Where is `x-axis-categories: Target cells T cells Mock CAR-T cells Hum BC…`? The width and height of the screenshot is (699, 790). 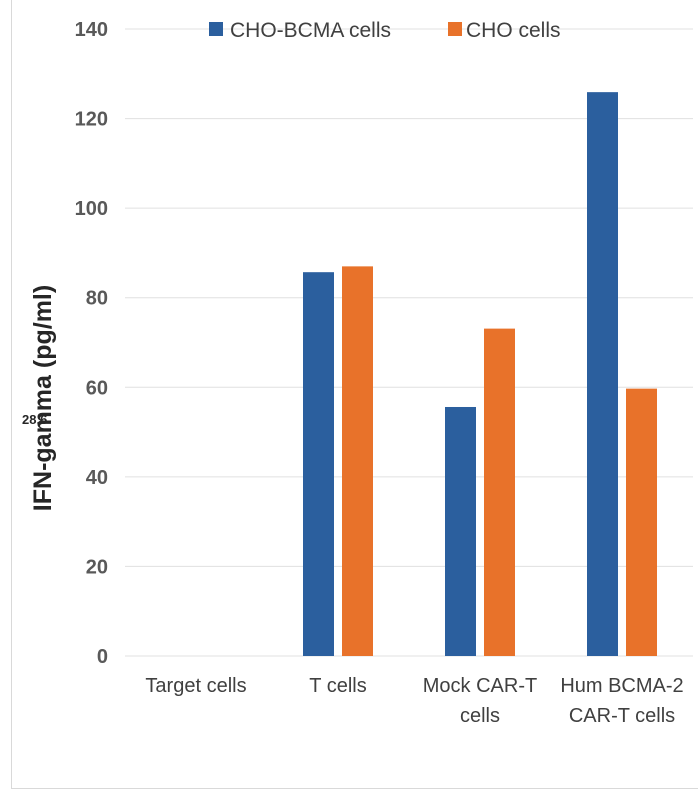 x-axis-categories: Target cells T cells Mock CAR-T cells Hum BC… is located at coordinates (414, 701).